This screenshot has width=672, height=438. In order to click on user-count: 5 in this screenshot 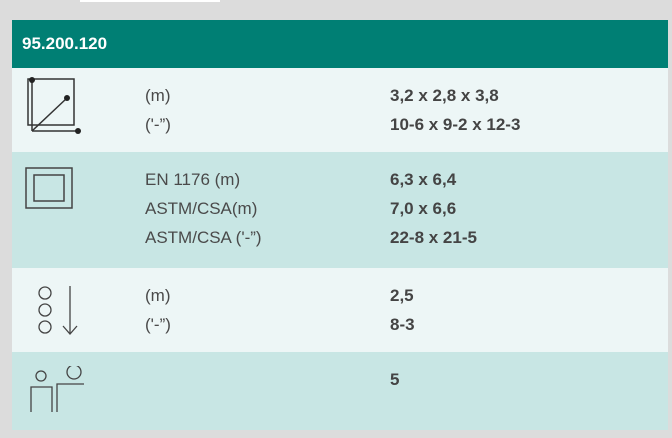, I will do `click(395, 379)`.